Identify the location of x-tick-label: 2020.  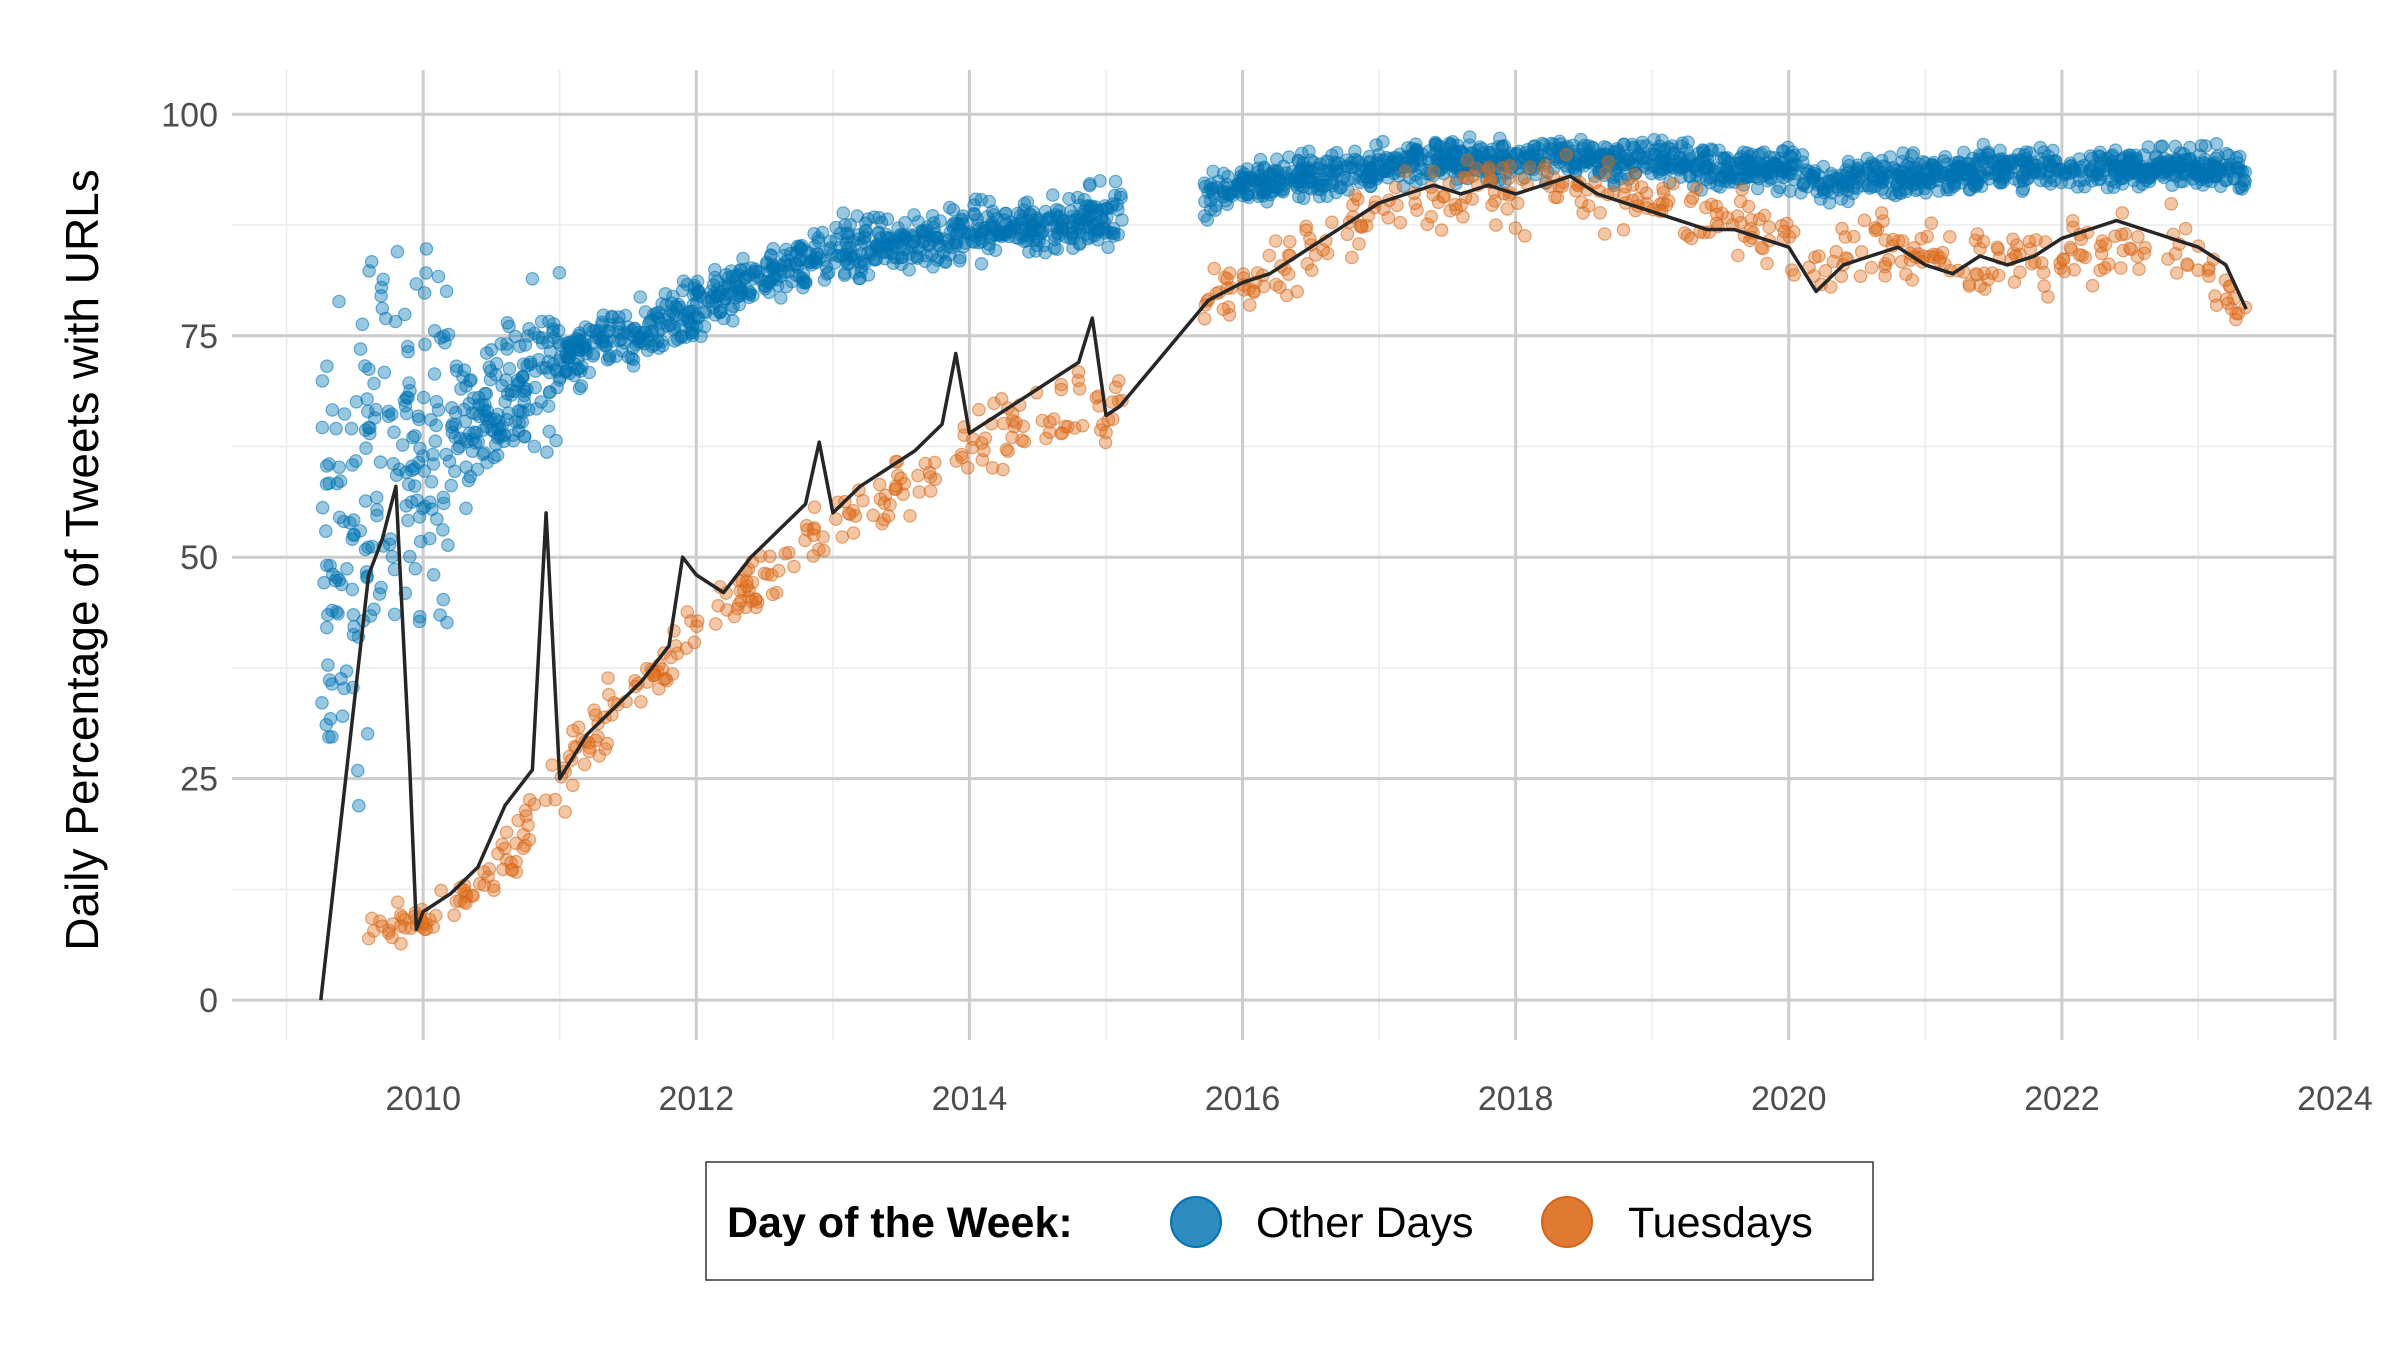
(1789, 1099).